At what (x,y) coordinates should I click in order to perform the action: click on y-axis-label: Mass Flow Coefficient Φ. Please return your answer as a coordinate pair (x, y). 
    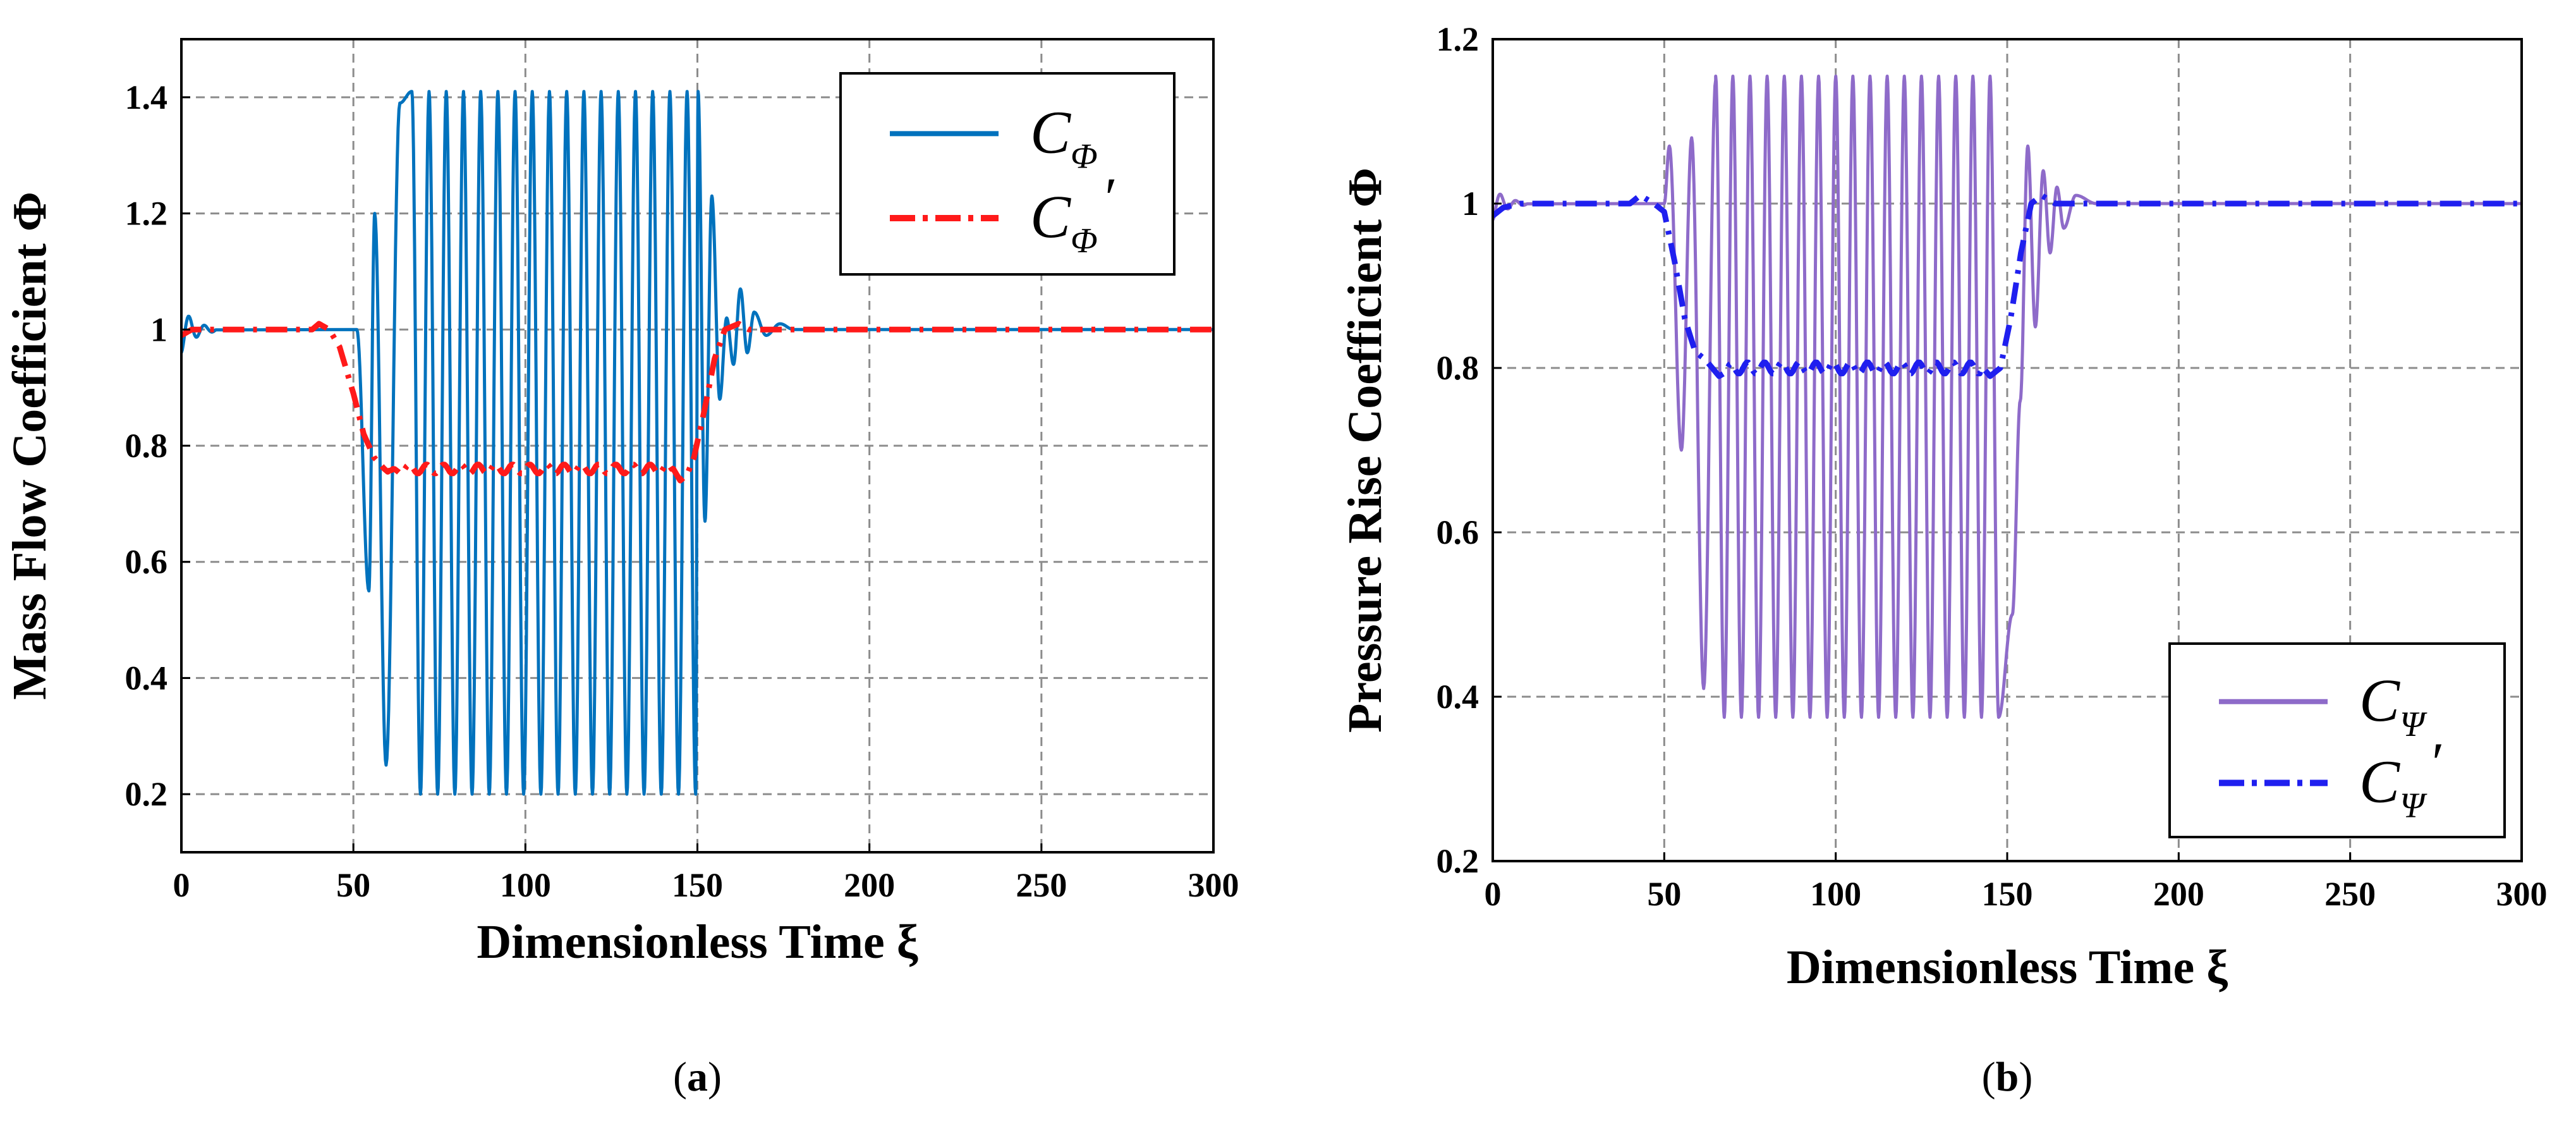
    Looking at the image, I should click on (29, 446).